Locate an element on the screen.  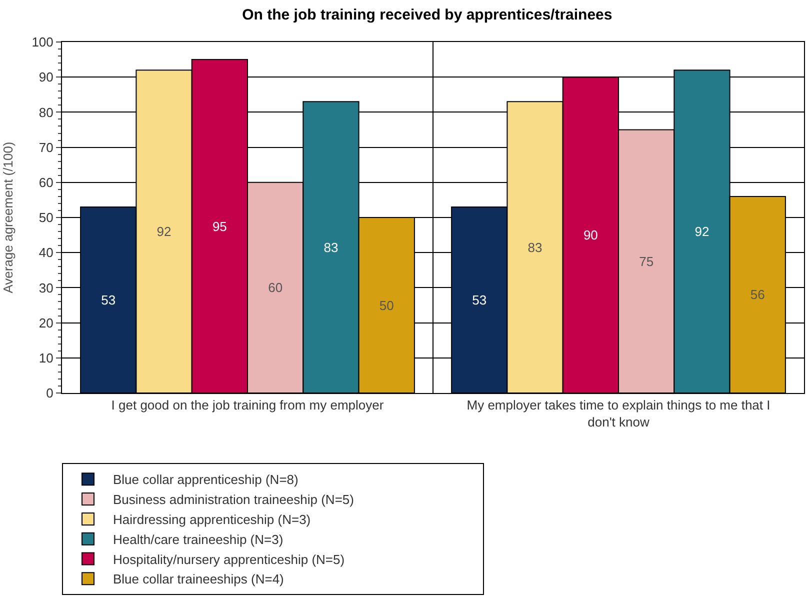
data-label: 90 is located at coordinates (590, 235).